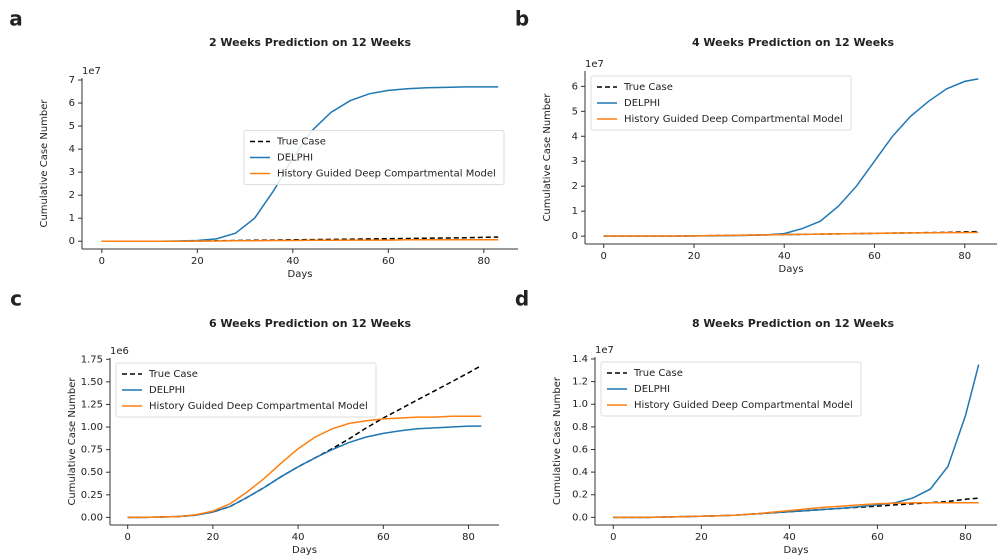  I want to click on chart-title: 8 Weeks Prediction on 12 Weeks, so click(793, 323).